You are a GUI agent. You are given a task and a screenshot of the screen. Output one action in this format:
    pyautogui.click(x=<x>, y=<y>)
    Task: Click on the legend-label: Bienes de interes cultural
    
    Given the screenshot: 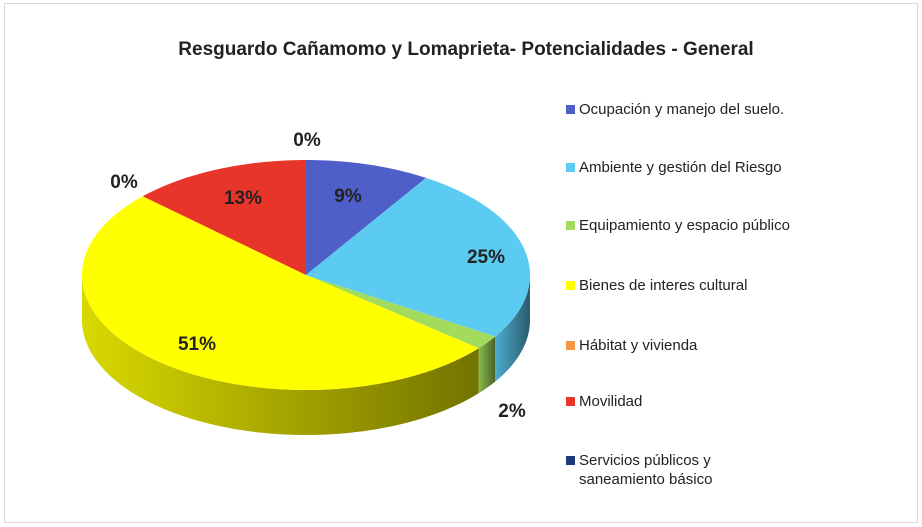 What is the action you would take?
    pyautogui.click(x=663, y=285)
    